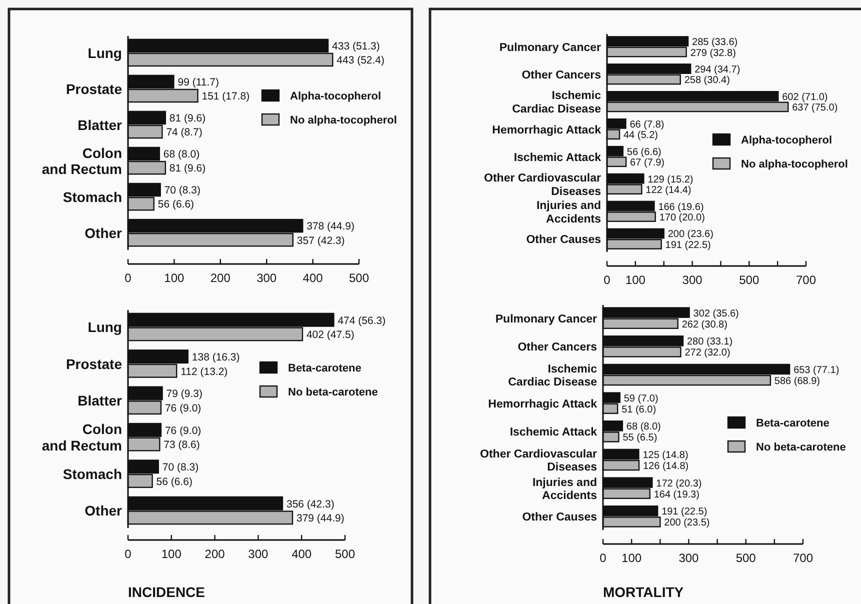 This screenshot has width=861, height=604. I want to click on data-label: 474 (56.3), so click(362, 320).